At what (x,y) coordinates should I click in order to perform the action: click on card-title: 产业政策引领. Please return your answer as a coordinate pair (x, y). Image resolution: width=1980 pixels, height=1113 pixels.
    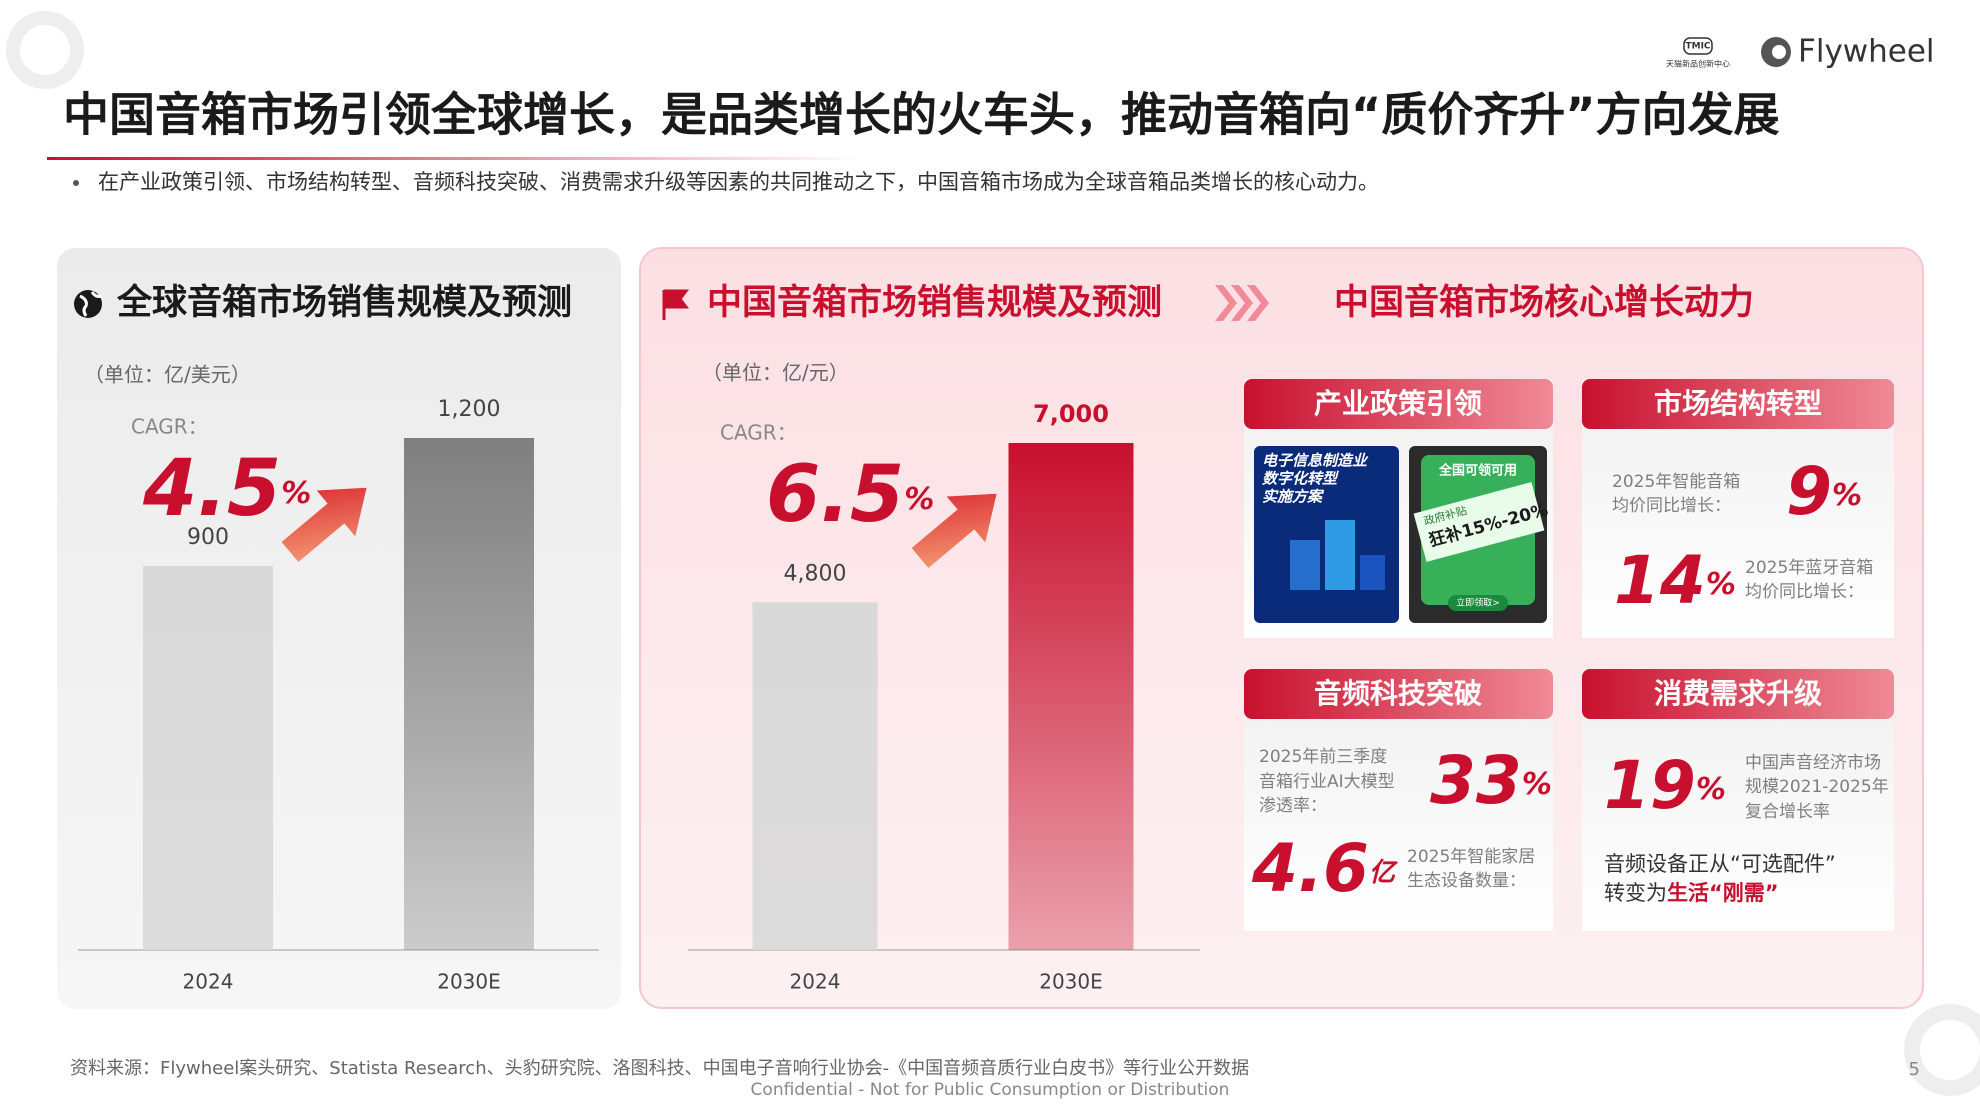
    Looking at the image, I should click on (1398, 403).